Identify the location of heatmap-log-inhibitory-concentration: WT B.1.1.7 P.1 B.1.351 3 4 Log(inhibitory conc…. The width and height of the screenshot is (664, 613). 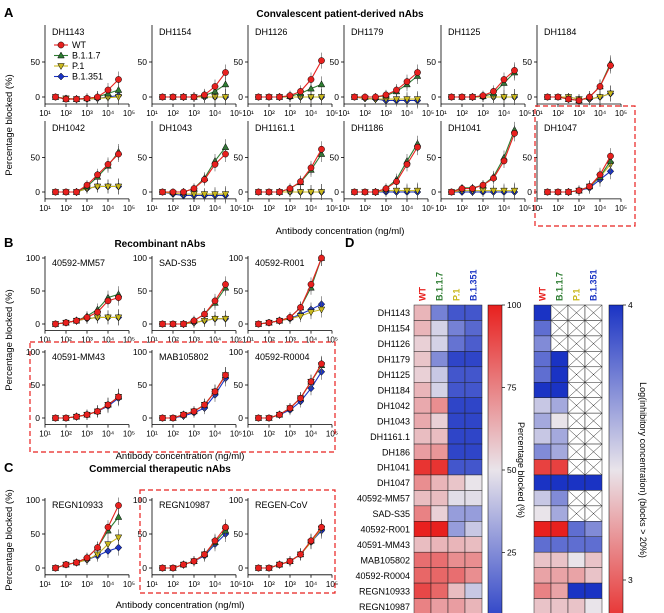
(590, 441).